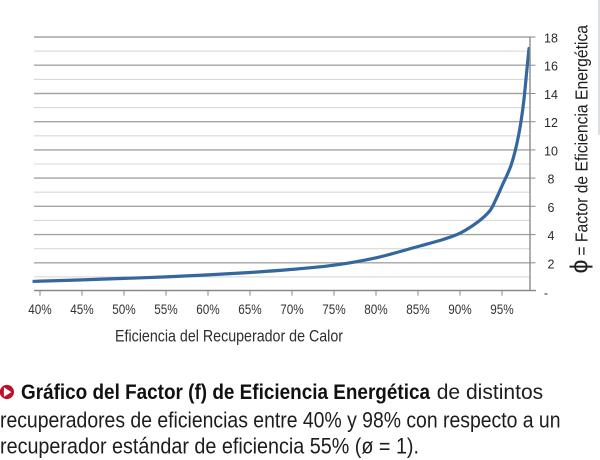 The height and width of the screenshot is (460, 600). I want to click on svg-text: 80%, so click(376, 309).